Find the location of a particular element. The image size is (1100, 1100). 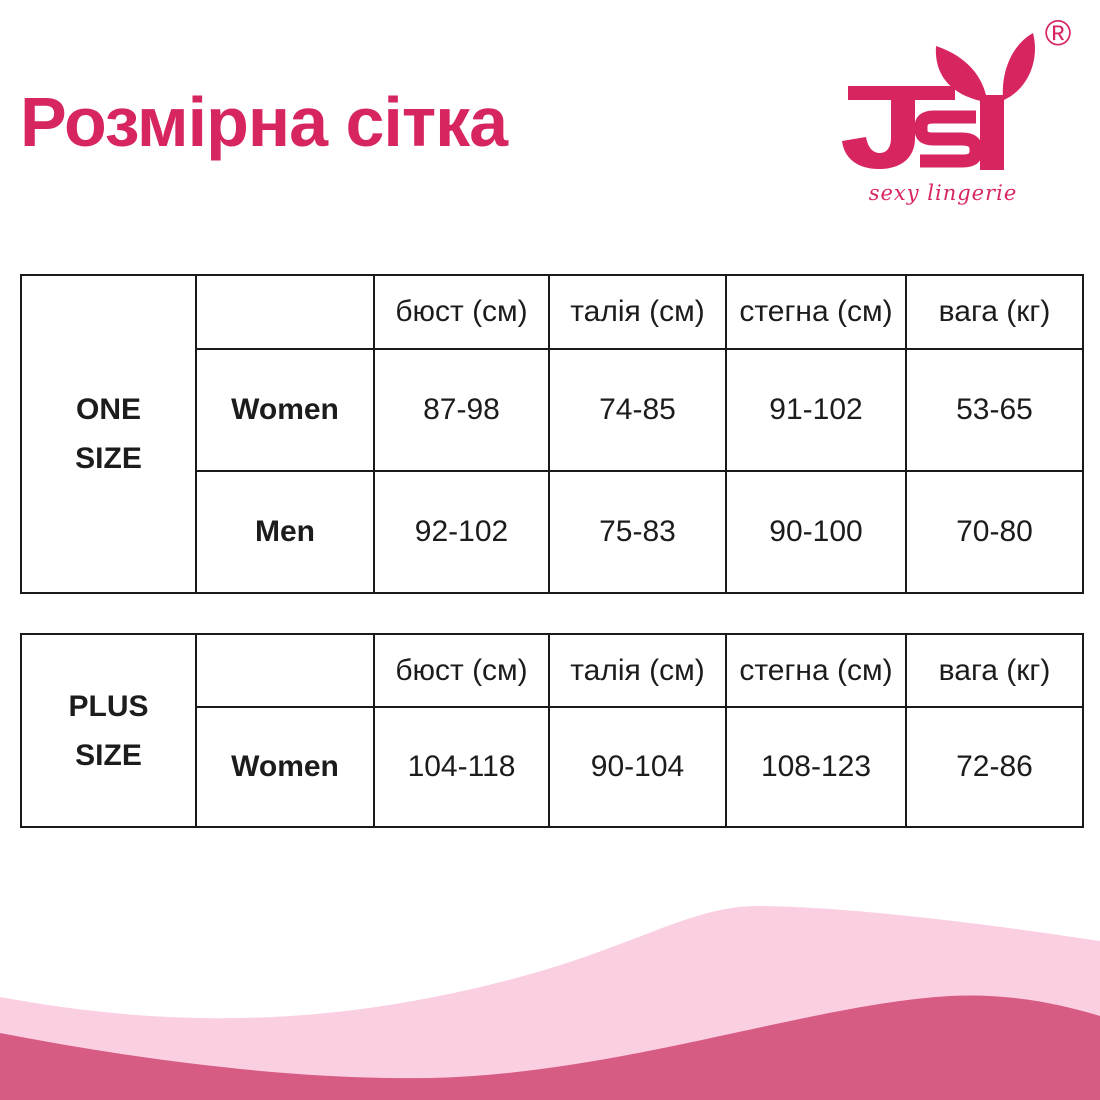

cell-women-bust: 104-118 is located at coordinates (461, 767).